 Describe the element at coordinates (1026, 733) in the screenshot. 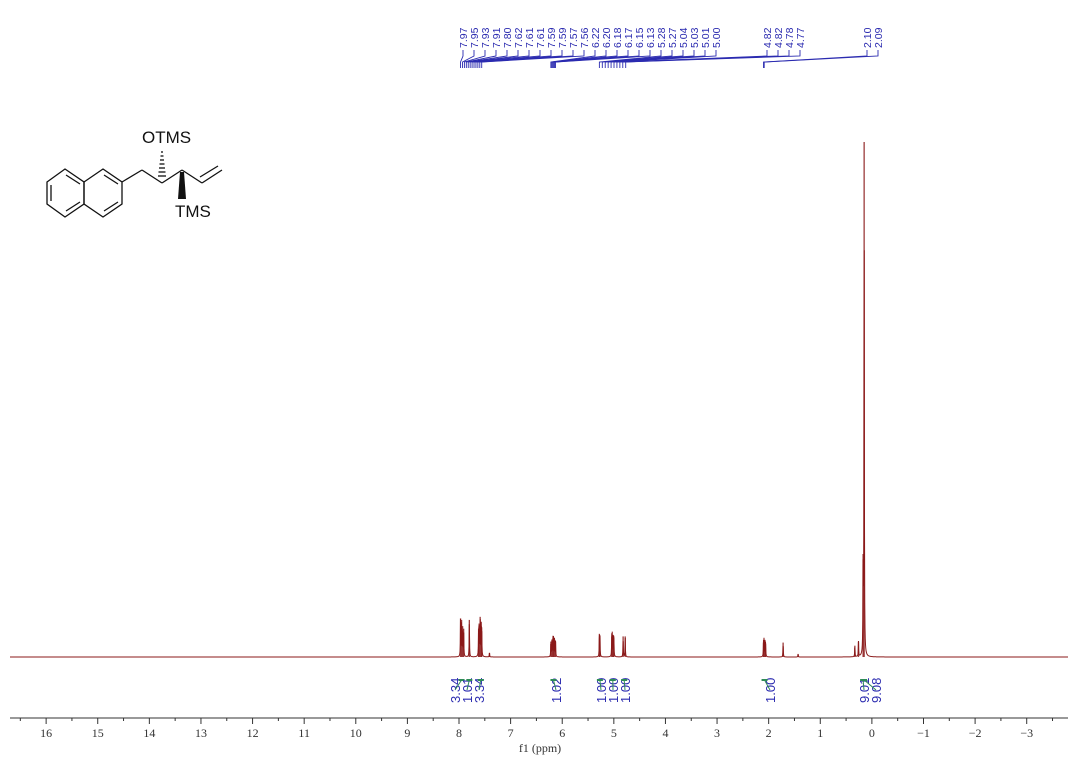

I see `x-tick-label: −3` at that location.